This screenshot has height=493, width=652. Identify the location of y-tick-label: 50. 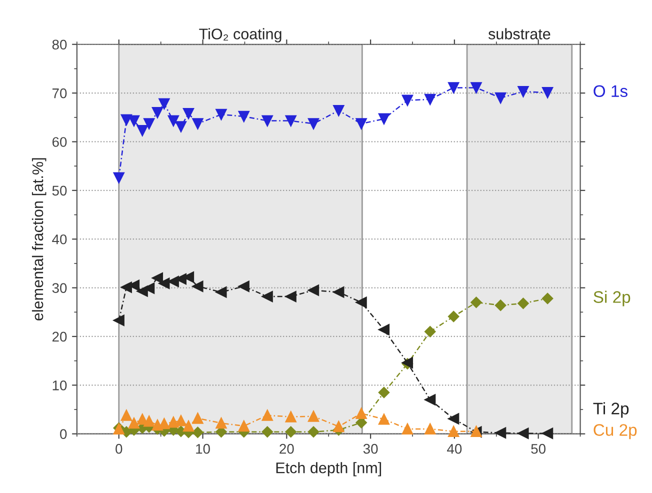
(59, 191).